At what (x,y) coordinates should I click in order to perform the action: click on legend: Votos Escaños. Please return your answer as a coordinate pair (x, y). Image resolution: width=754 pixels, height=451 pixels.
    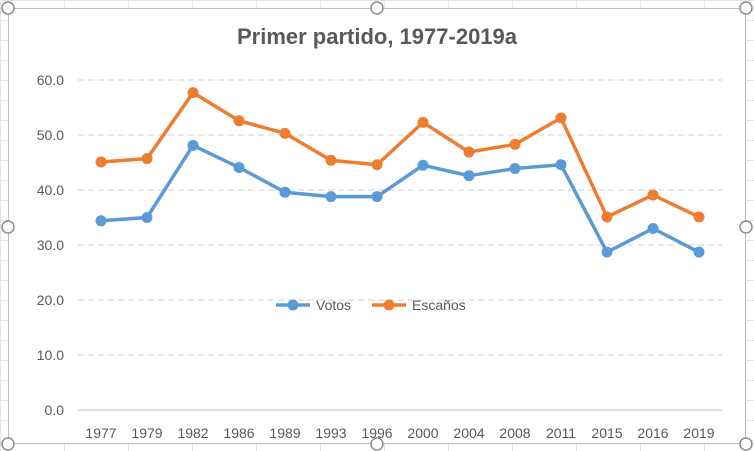
    Looking at the image, I should click on (371, 305).